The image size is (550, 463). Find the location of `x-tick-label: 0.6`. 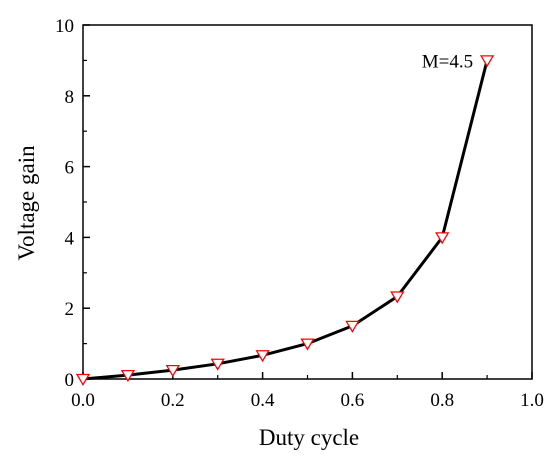

x-tick-label: 0.6 is located at coordinates (353, 400).